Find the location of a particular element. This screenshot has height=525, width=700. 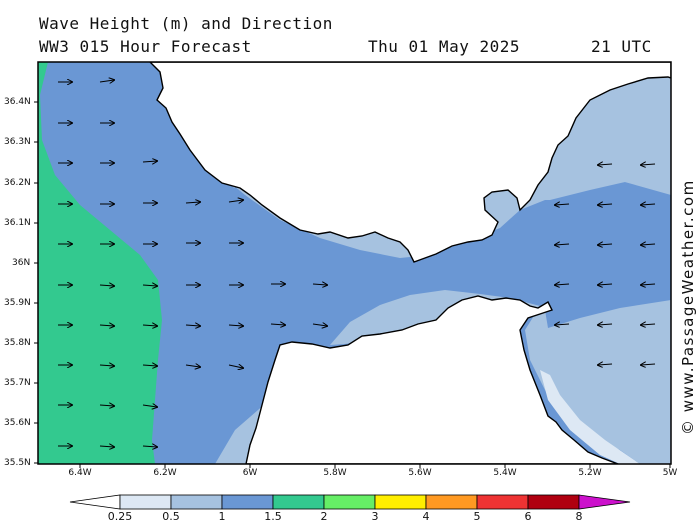

wave-band-east-upper is located at coordinates (595, 142).